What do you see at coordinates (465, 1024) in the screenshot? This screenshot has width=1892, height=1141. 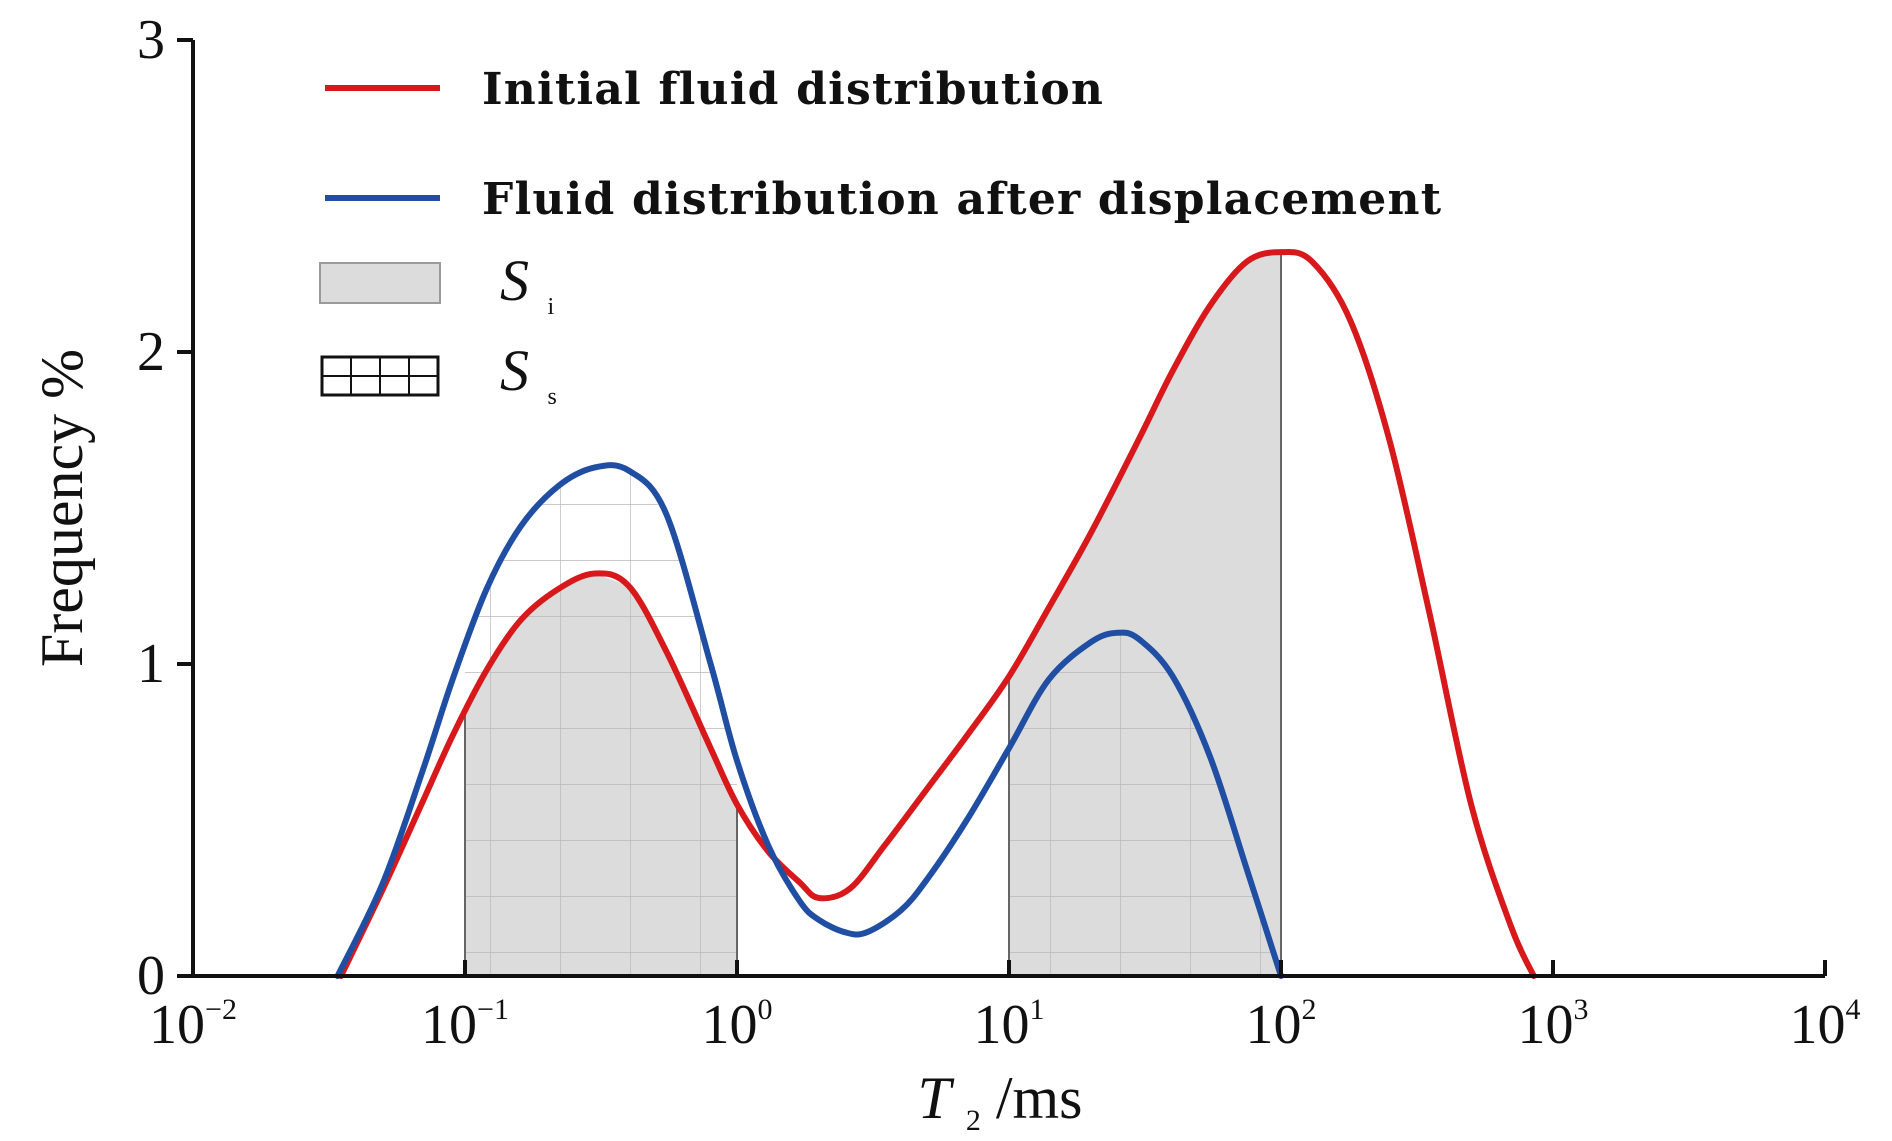 I see `x-tick-label-1: 10⁻¹` at bounding box center [465, 1024].